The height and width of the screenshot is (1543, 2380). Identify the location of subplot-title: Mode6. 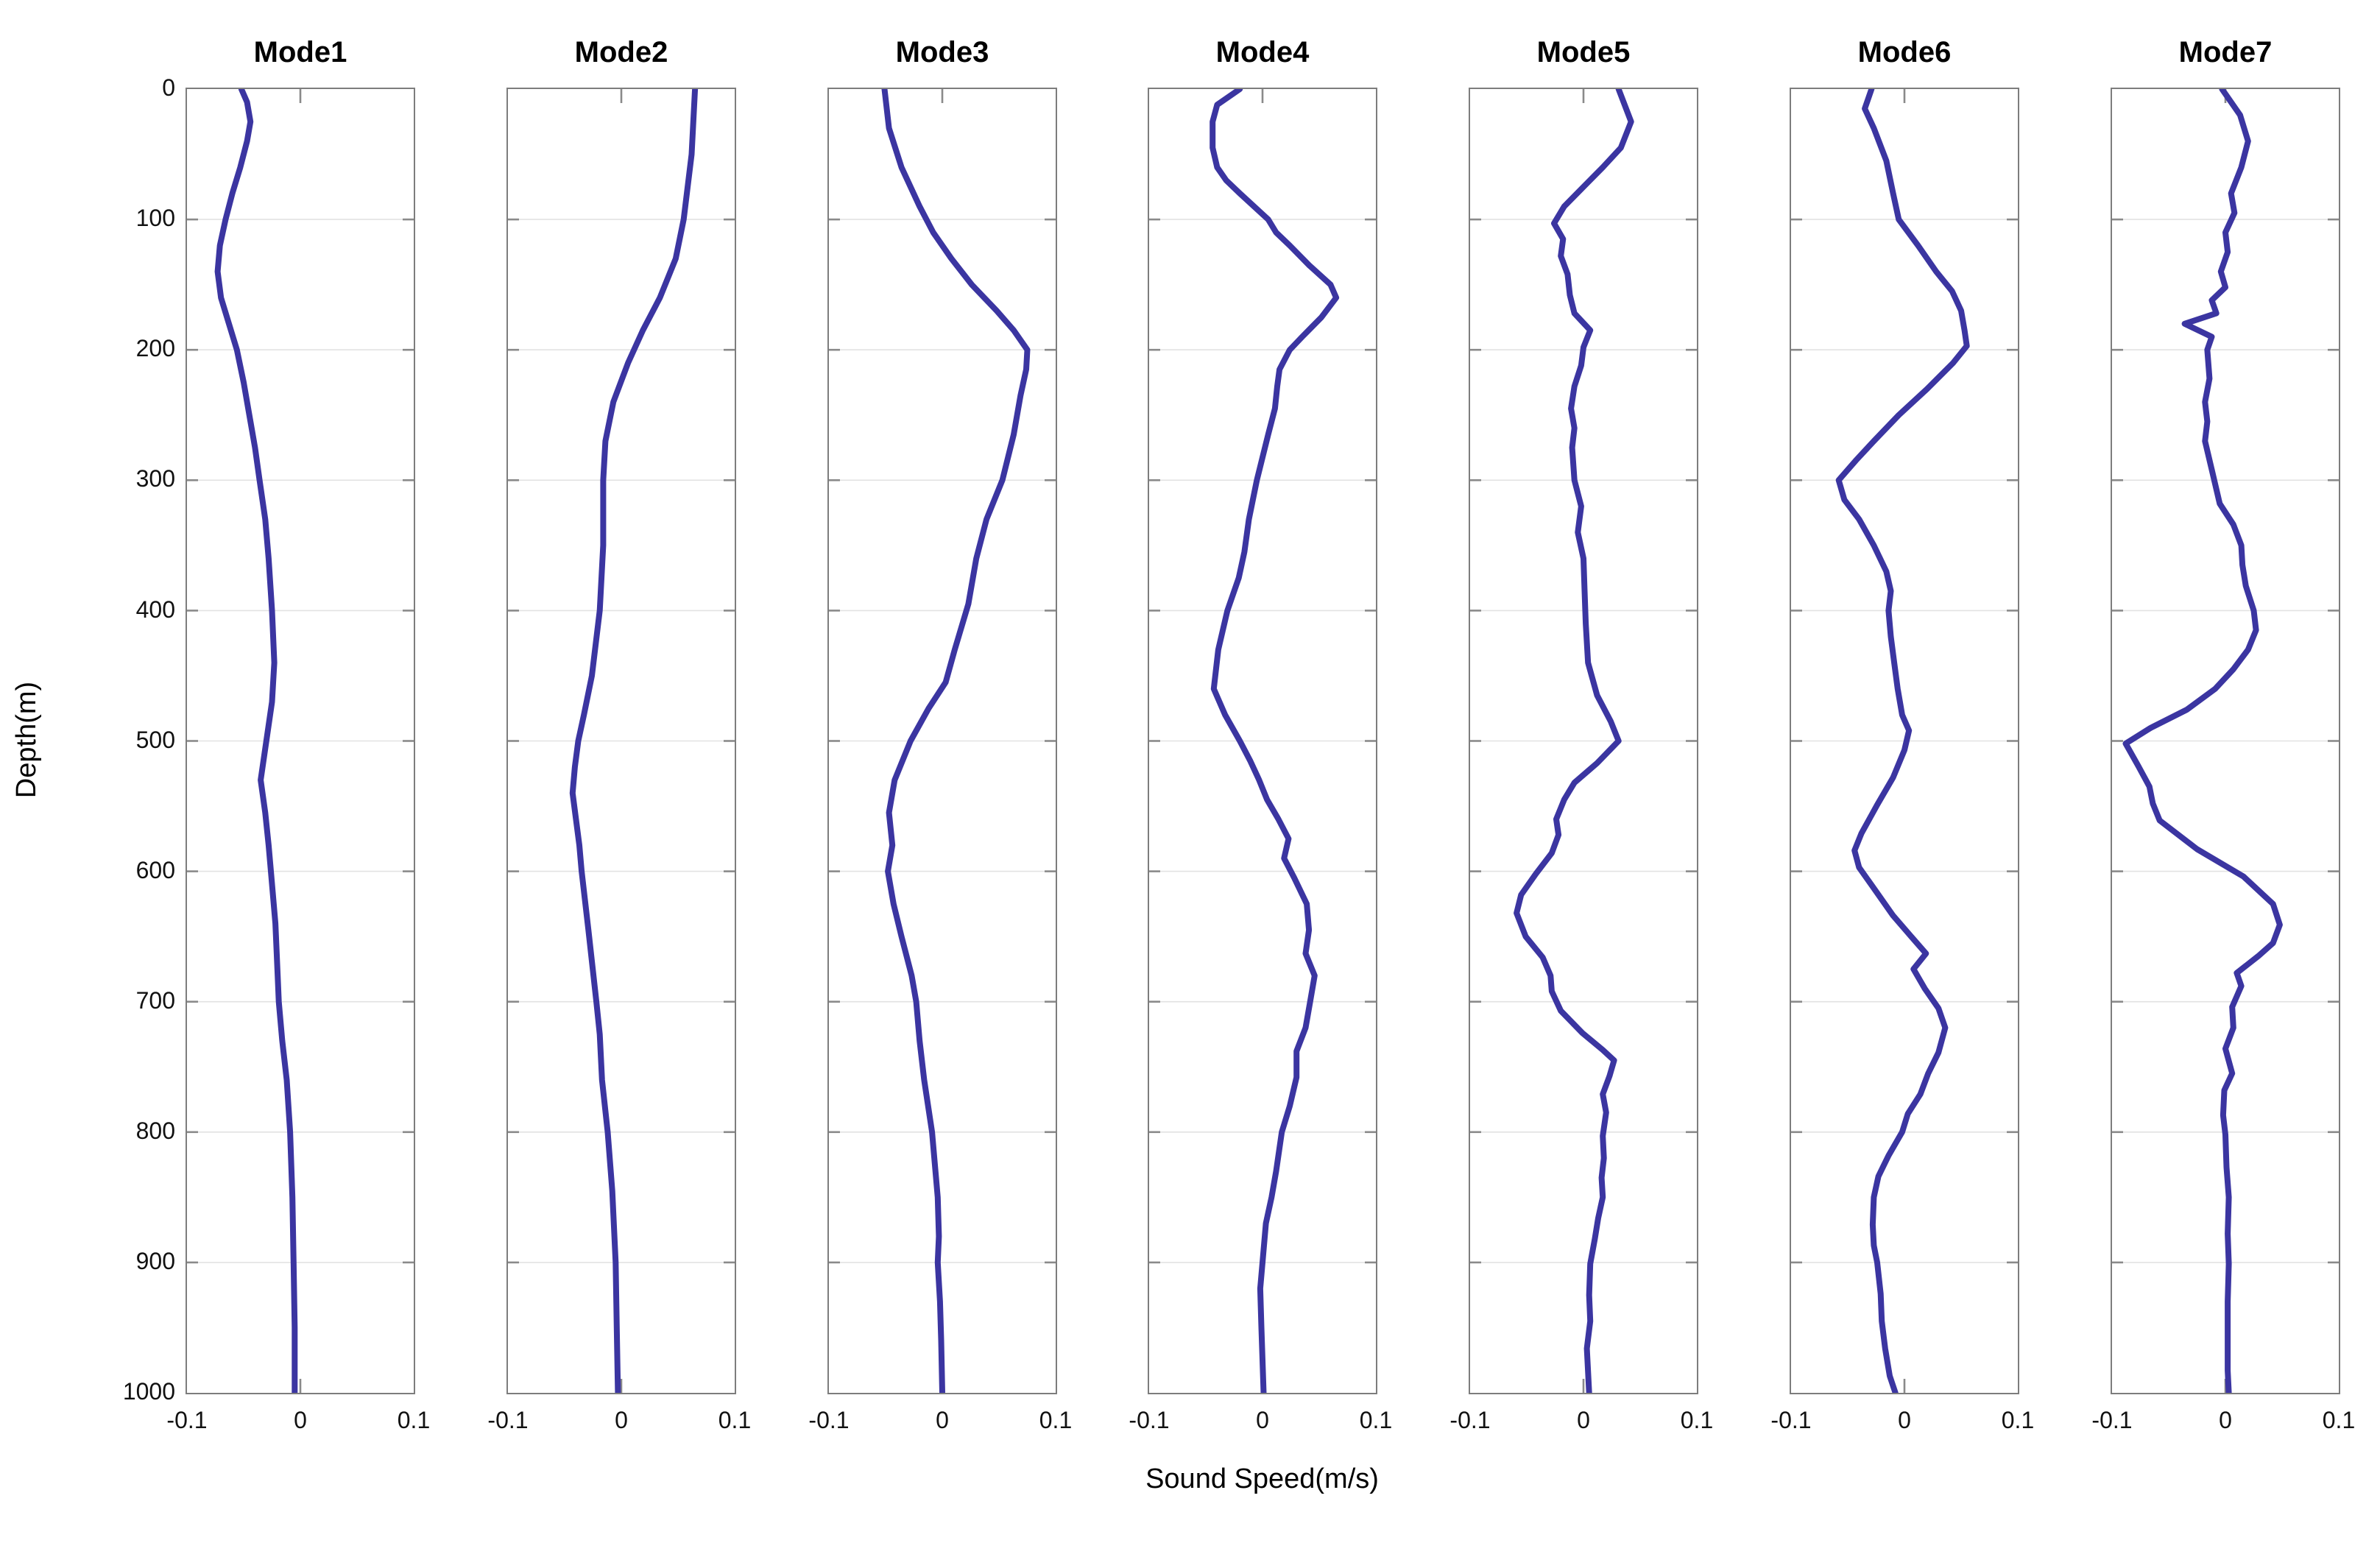
(1904, 52).